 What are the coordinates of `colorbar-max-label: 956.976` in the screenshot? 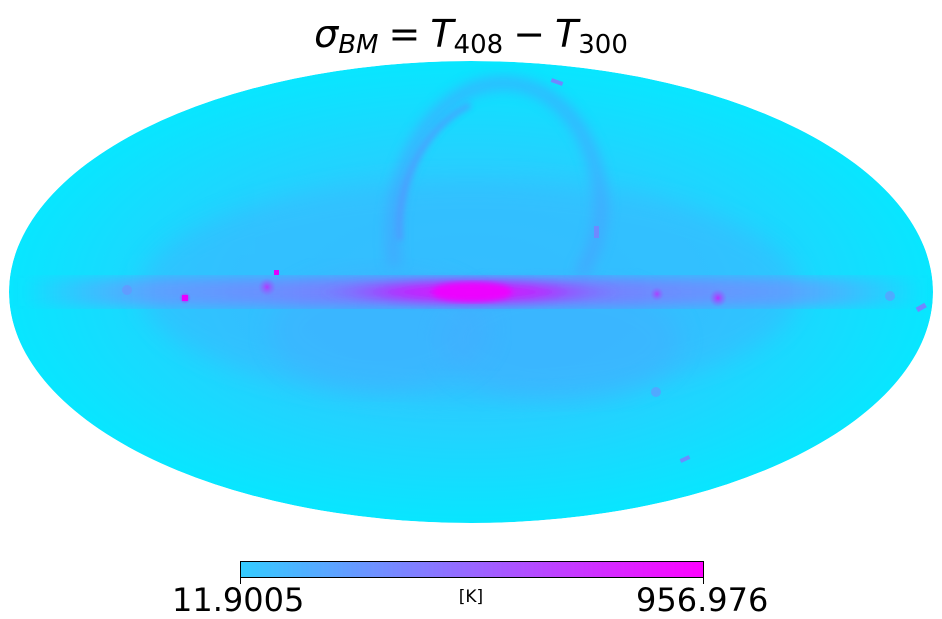 It's located at (702, 600).